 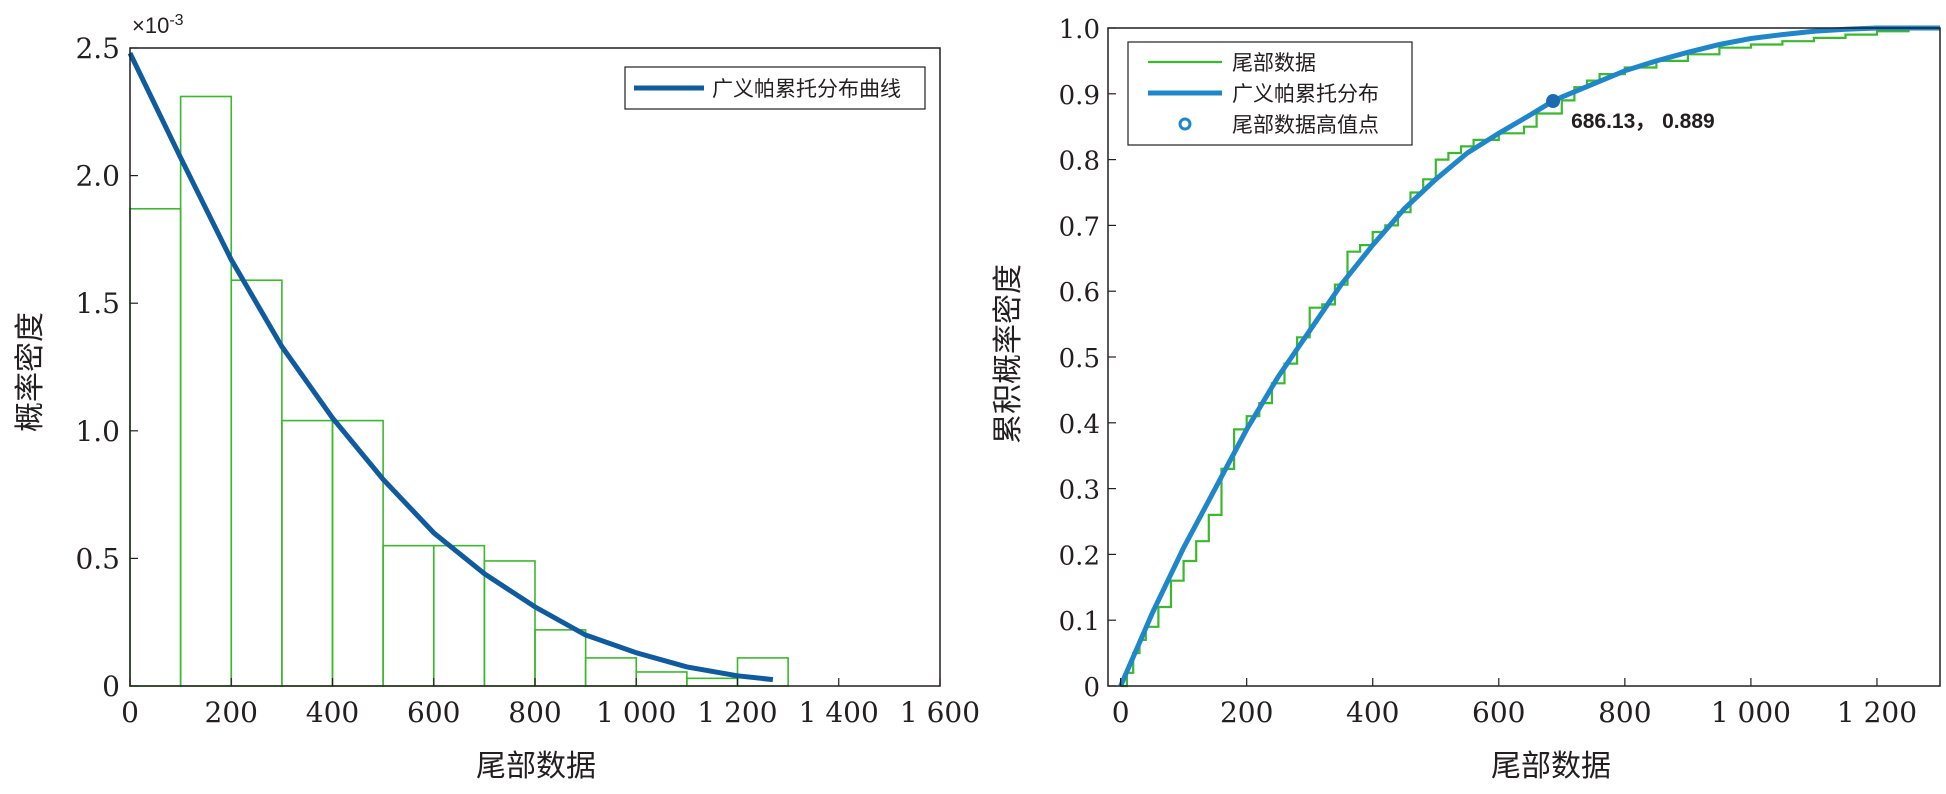 What do you see at coordinates (30, 372) in the screenshot?
I see `left-y-axis-label: 概率密度` at bounding box center [30, 372].